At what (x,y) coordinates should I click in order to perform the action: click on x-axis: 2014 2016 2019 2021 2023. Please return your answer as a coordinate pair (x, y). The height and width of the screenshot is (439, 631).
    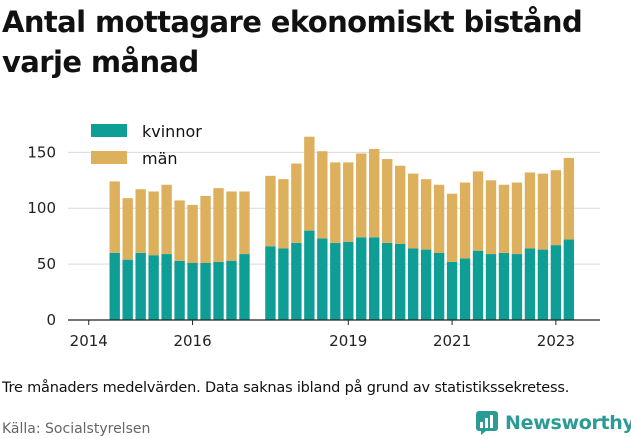
    Looking at the image, I should click on (334, 334).